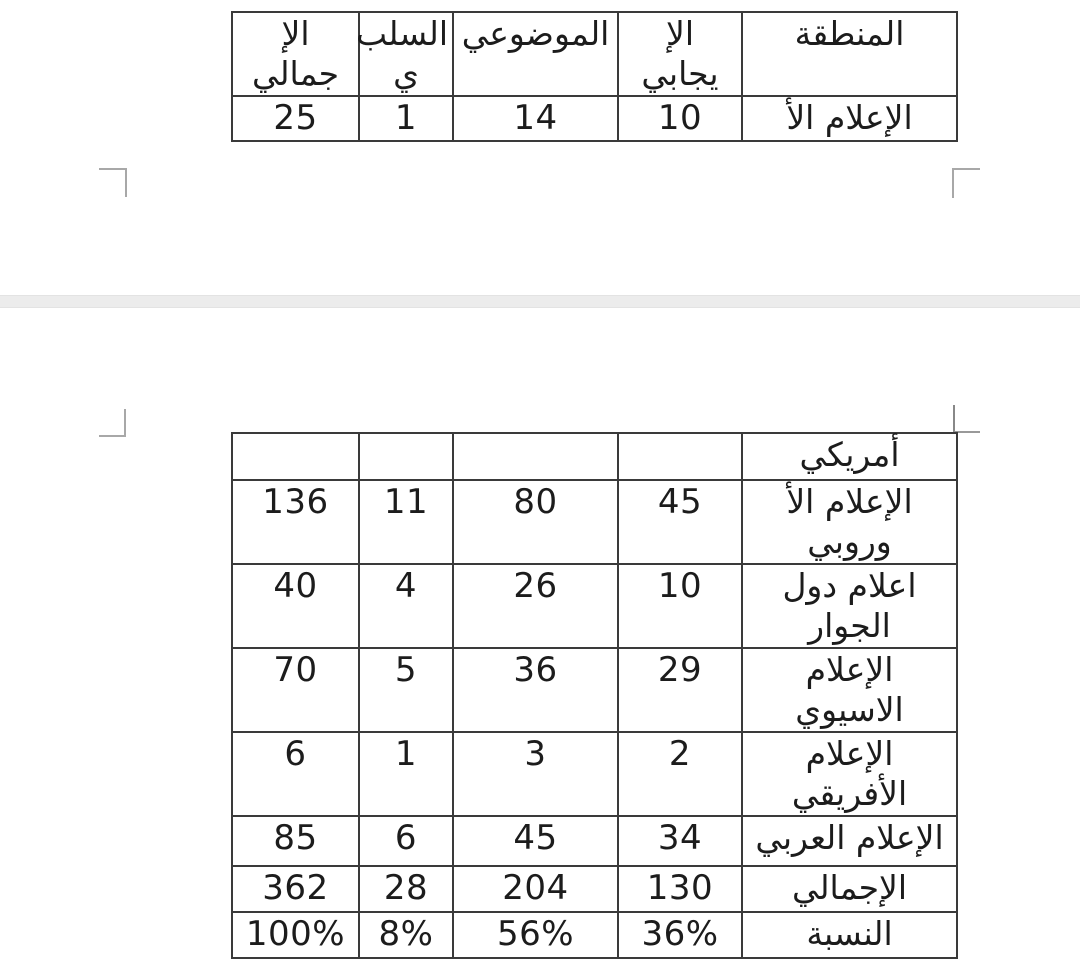  I want to click on cell-positive: 130, so click(680, 889).